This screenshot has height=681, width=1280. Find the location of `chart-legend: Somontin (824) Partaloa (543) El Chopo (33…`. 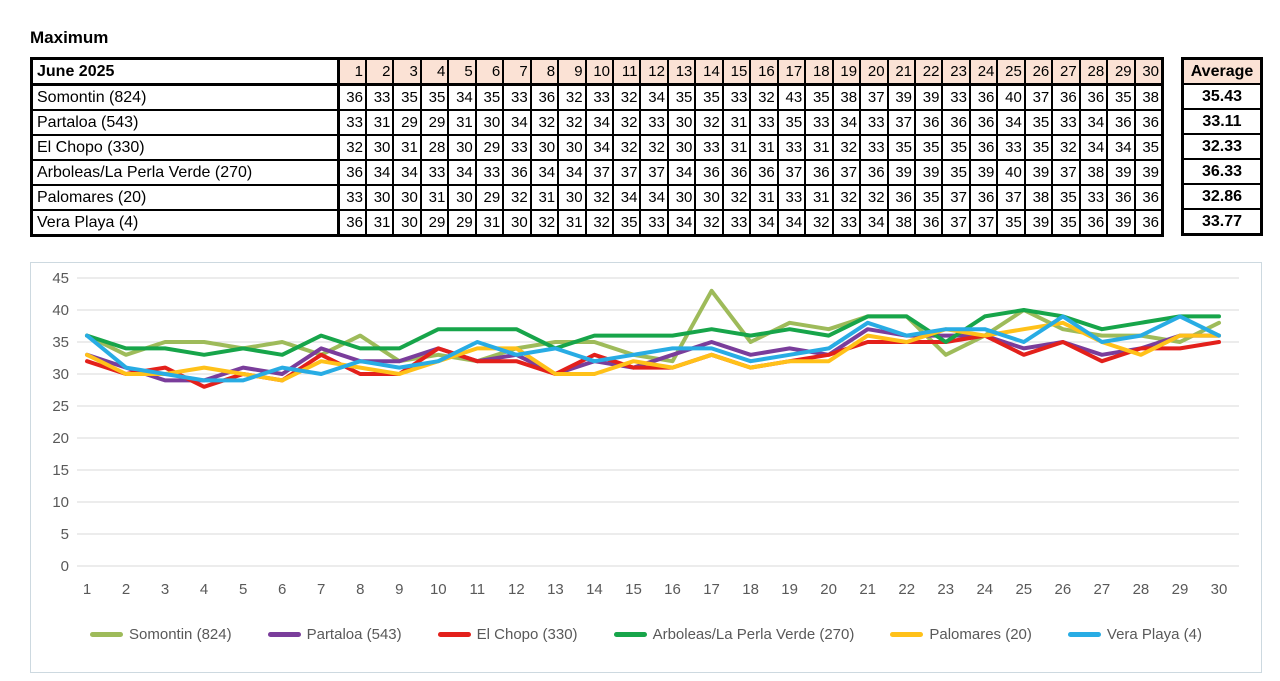

chart-legend: Somontin (824) Partaloa (543) El Chopo (33… is located at coordinates (646, 634).